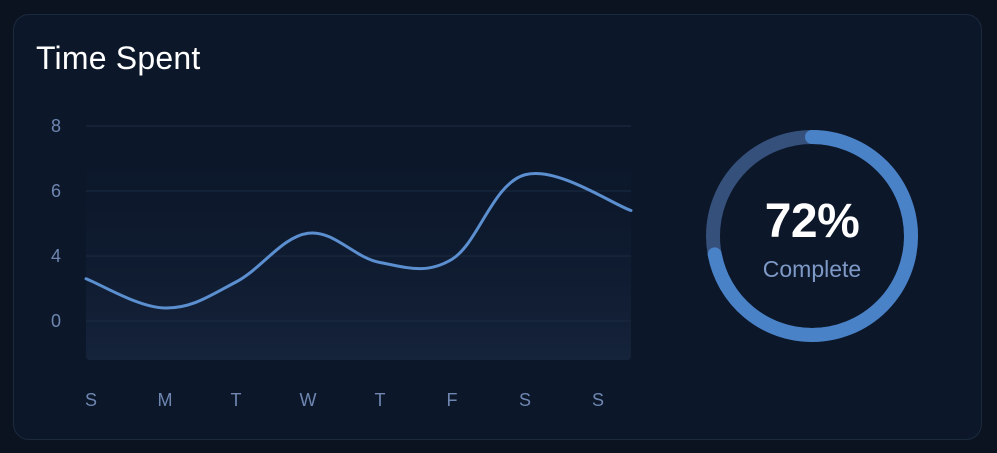  What do you see at coordinates (56, 191) in the screenshot?
I see `y-tick-label: 6` at bounding box center [56, 191].